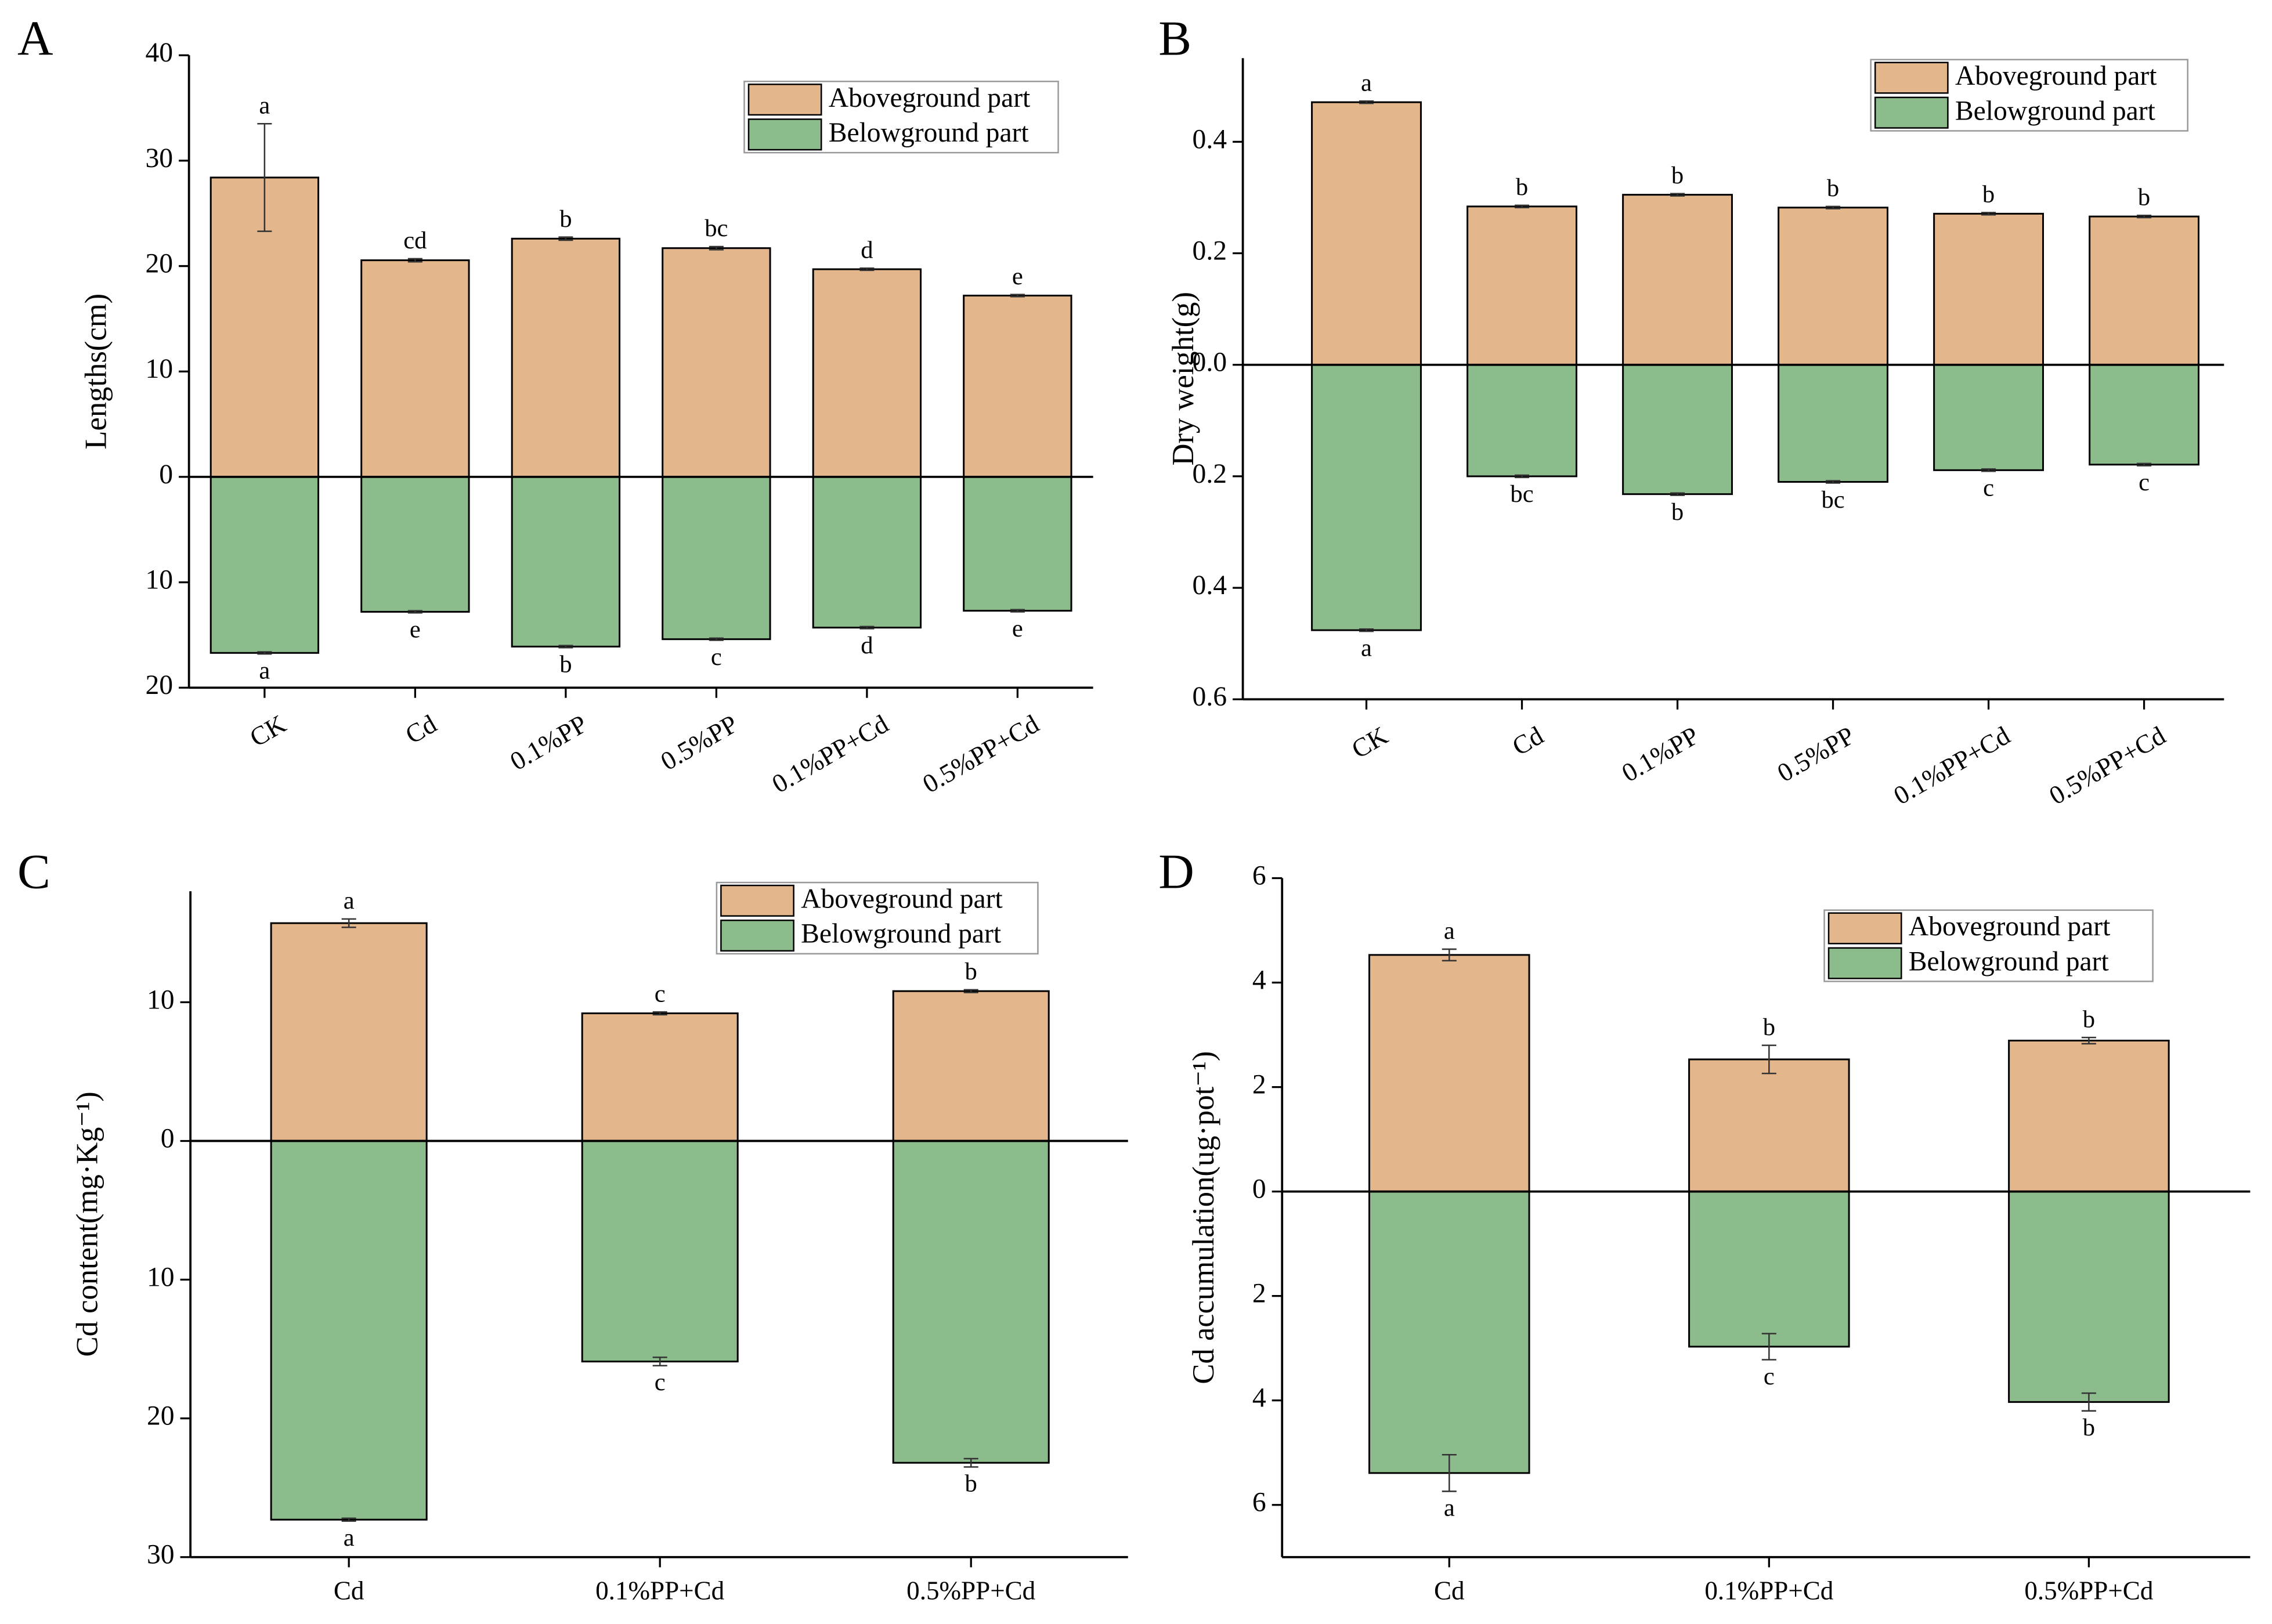  I want to click on y-axis-label: Cd accumulation(ug·pot⁻¹), so click(1203, 1218).